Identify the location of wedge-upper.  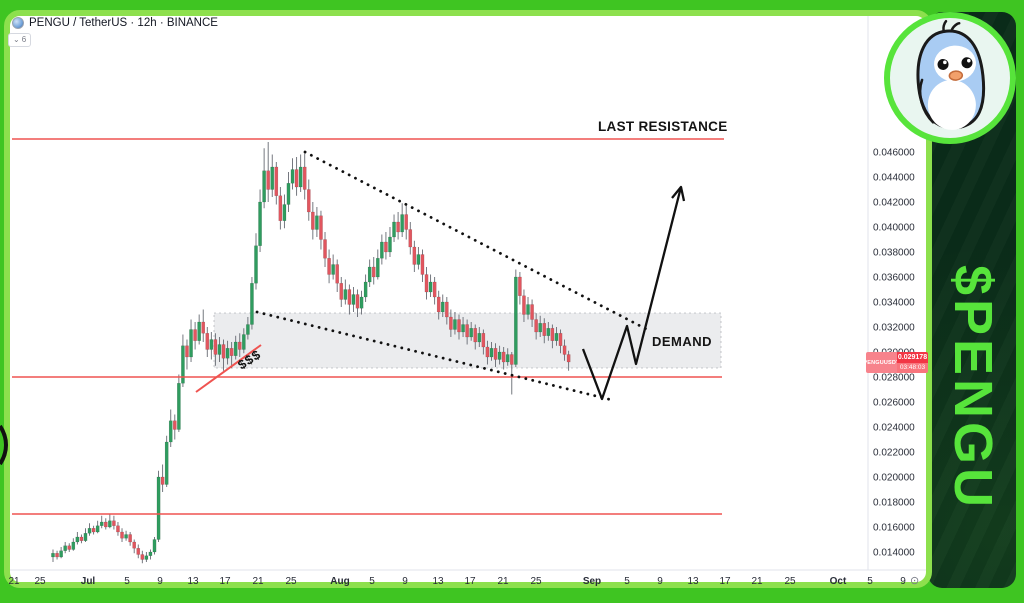
(477, 241).